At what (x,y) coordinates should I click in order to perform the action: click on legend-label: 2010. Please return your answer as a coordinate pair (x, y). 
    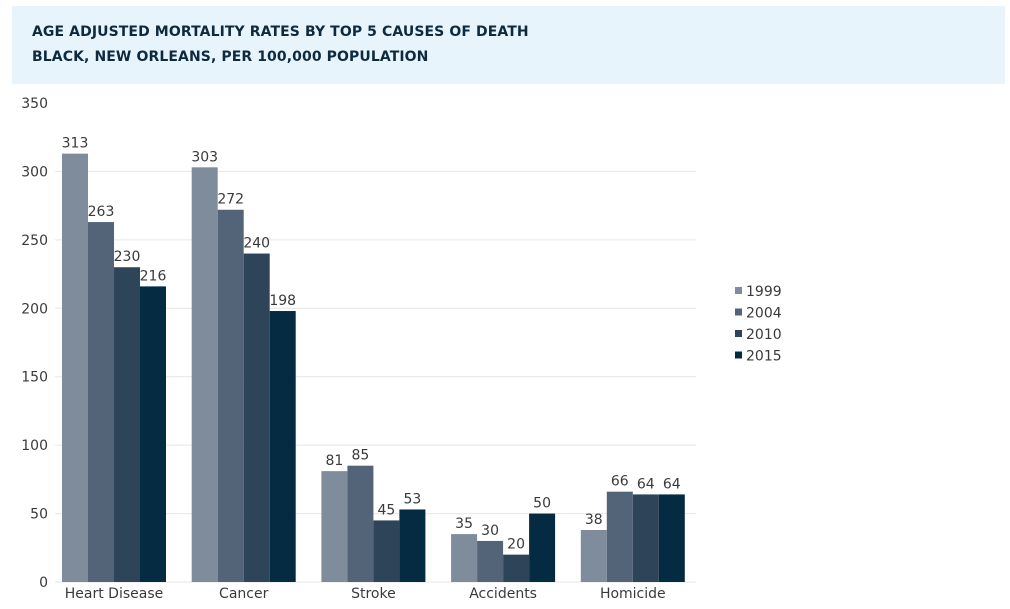
    Looking at the image, I should click on (764, 335).